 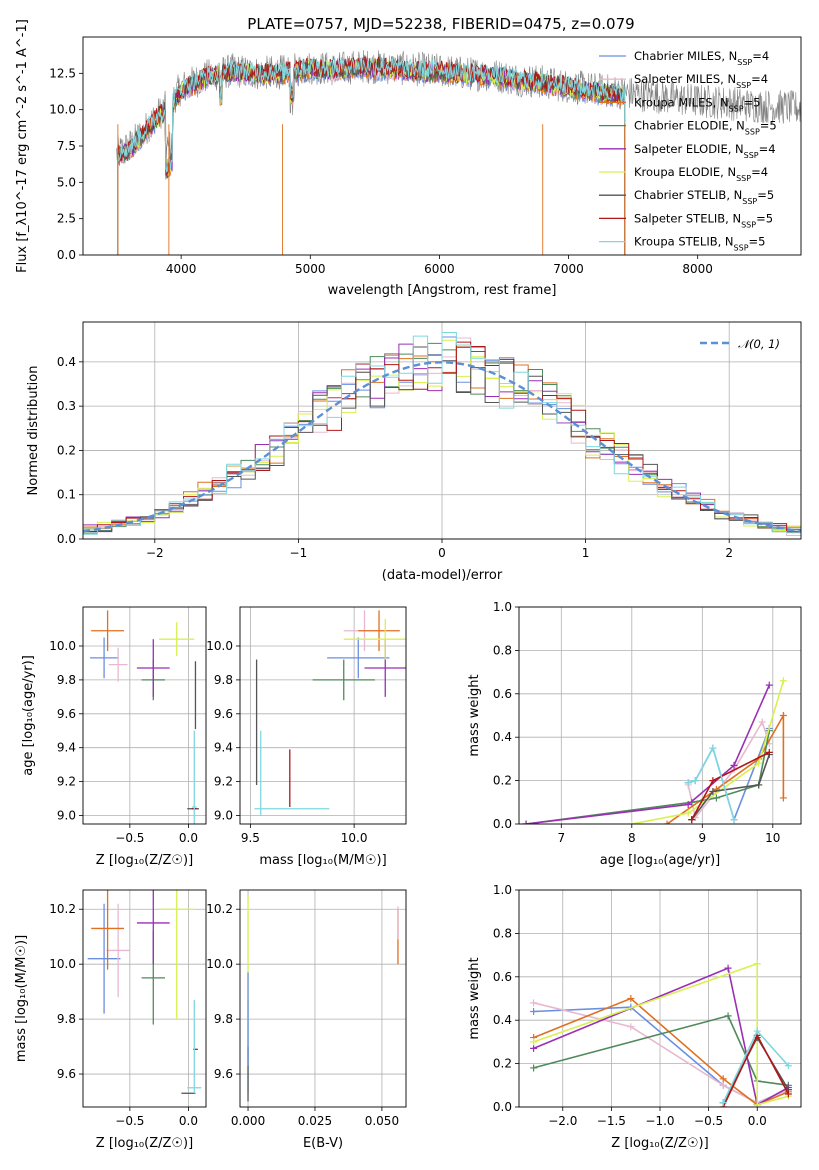 I want to click on x-tick-label: 0, so click(x=442, y=553).